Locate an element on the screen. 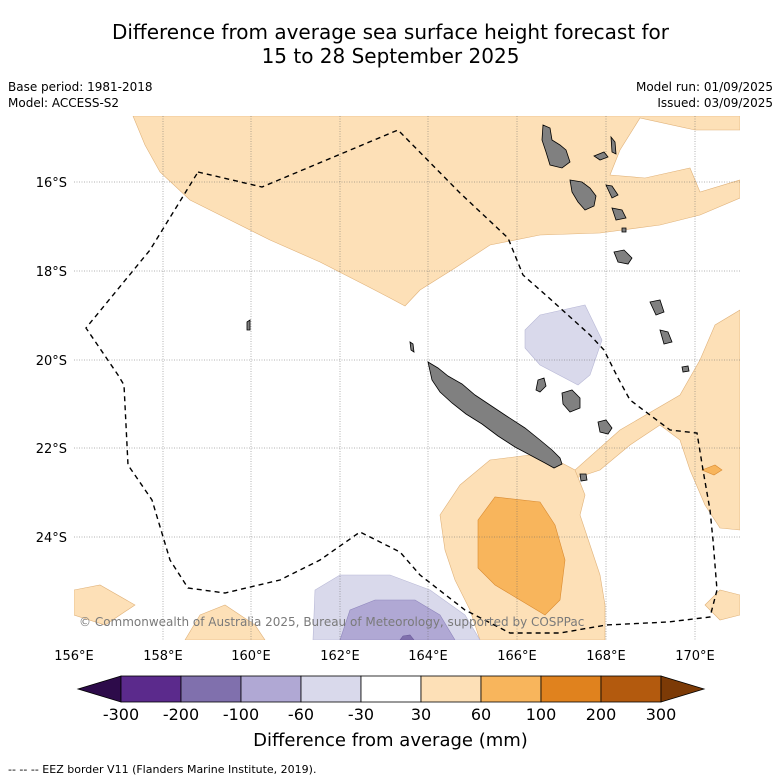 The width and height of the screenshot is (781, 781). colorbar-tick-30: 30 is located at coordinates (421, 714).